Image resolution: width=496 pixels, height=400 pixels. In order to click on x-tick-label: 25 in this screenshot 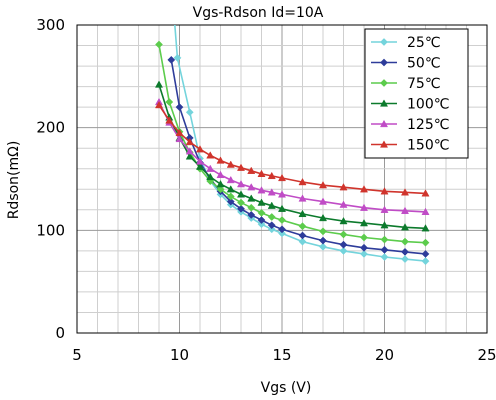, I will do `click(486, 355)`.